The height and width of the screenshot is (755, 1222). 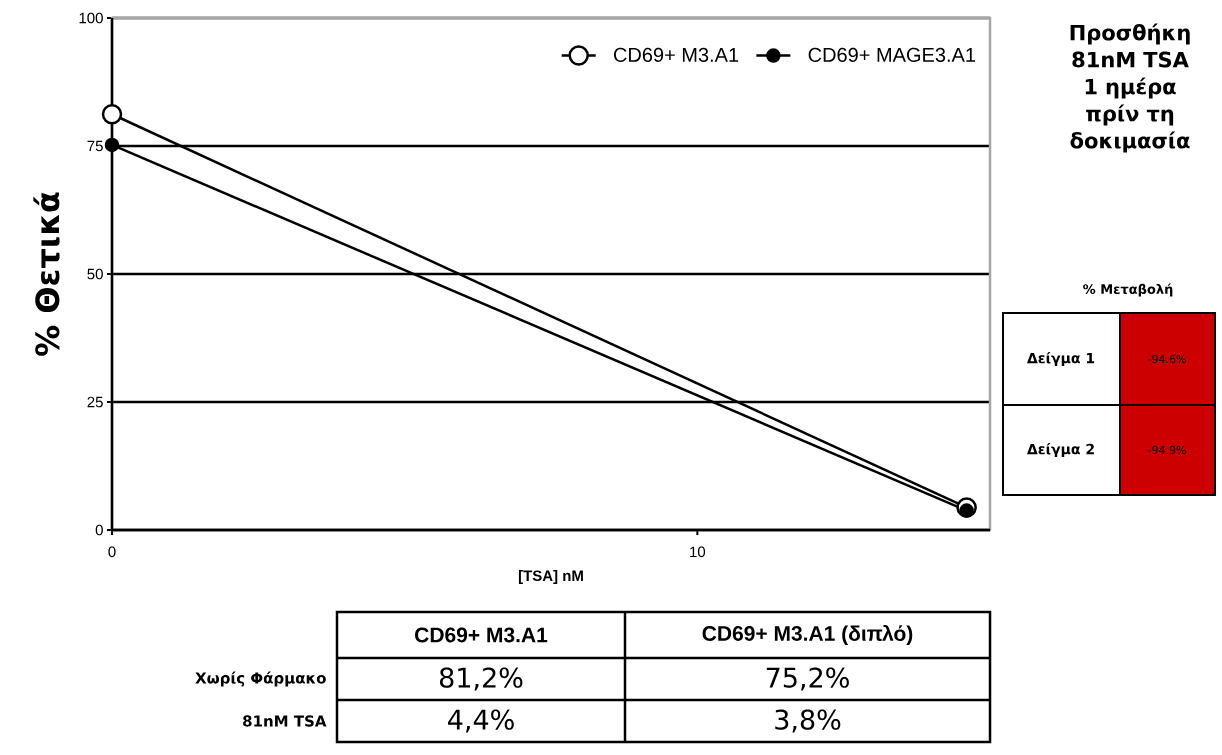 I want to click on text: % Μεταβολή, so click(x=1128, y=290).